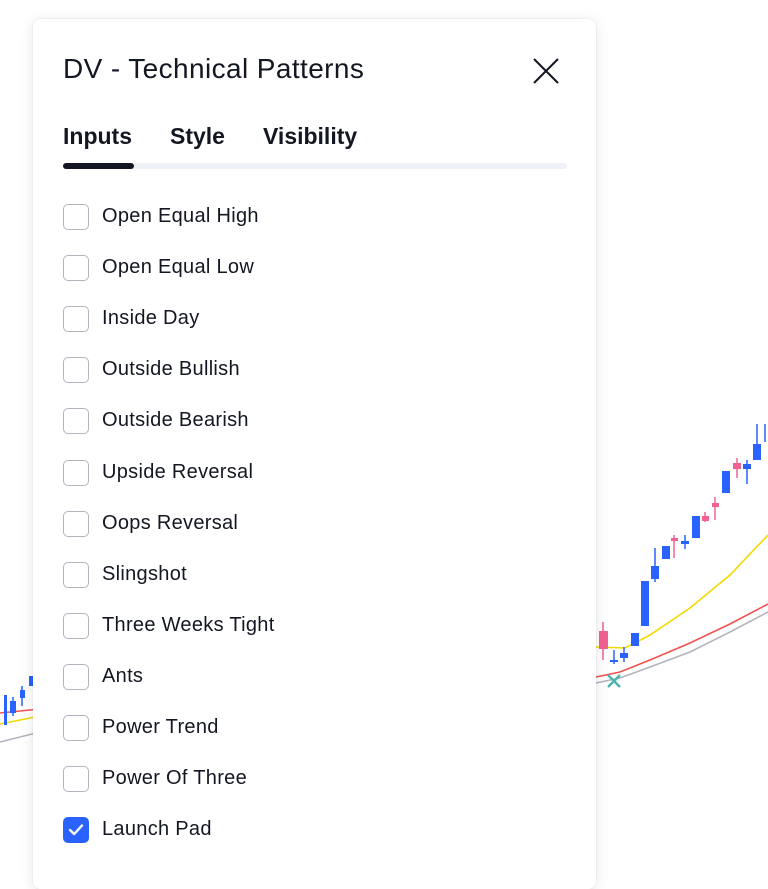  What do you see at coordinates (303, 525) in the screenshot?
I see `option-row-oops-reversal: Oops Reversal` at bounding box center [303, 525].